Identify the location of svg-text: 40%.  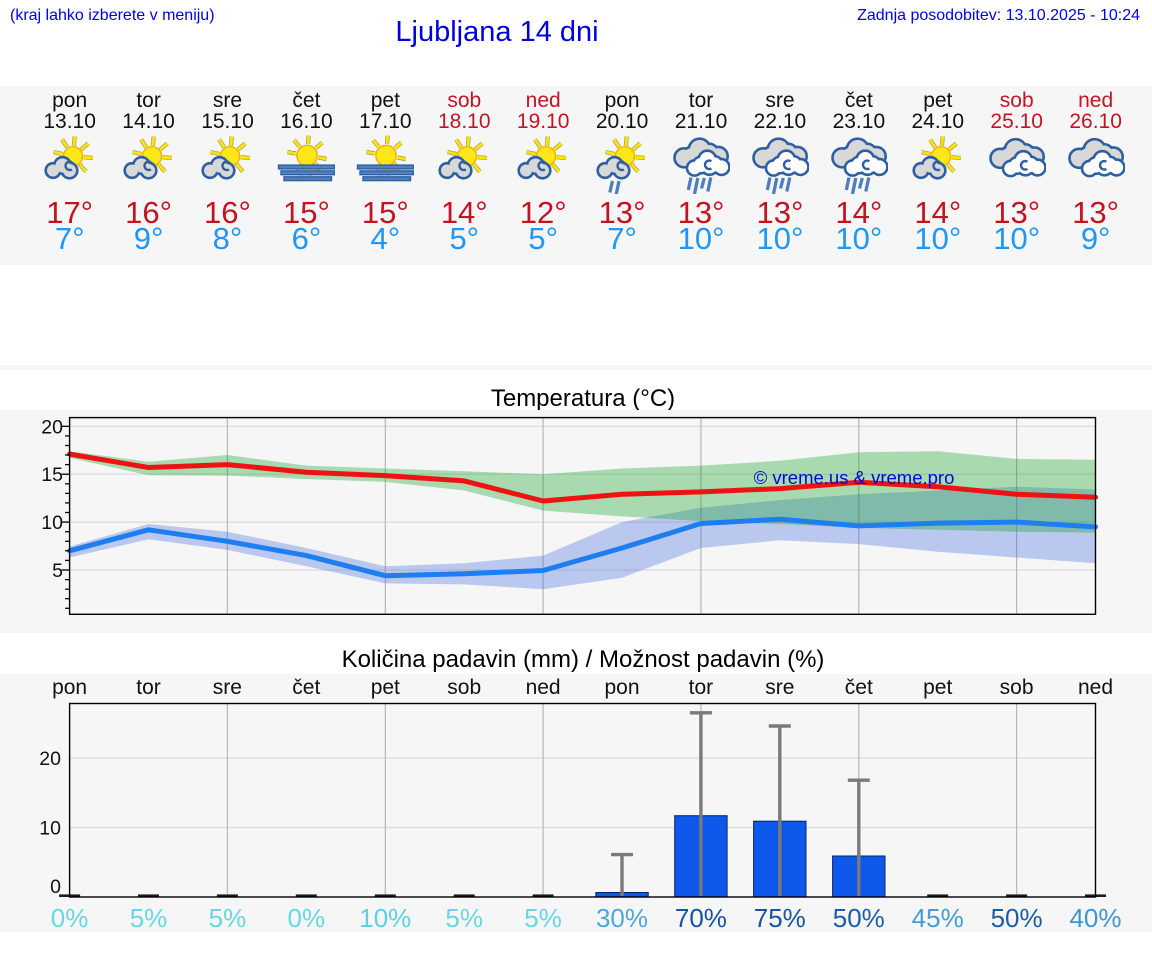
(1095, 917).